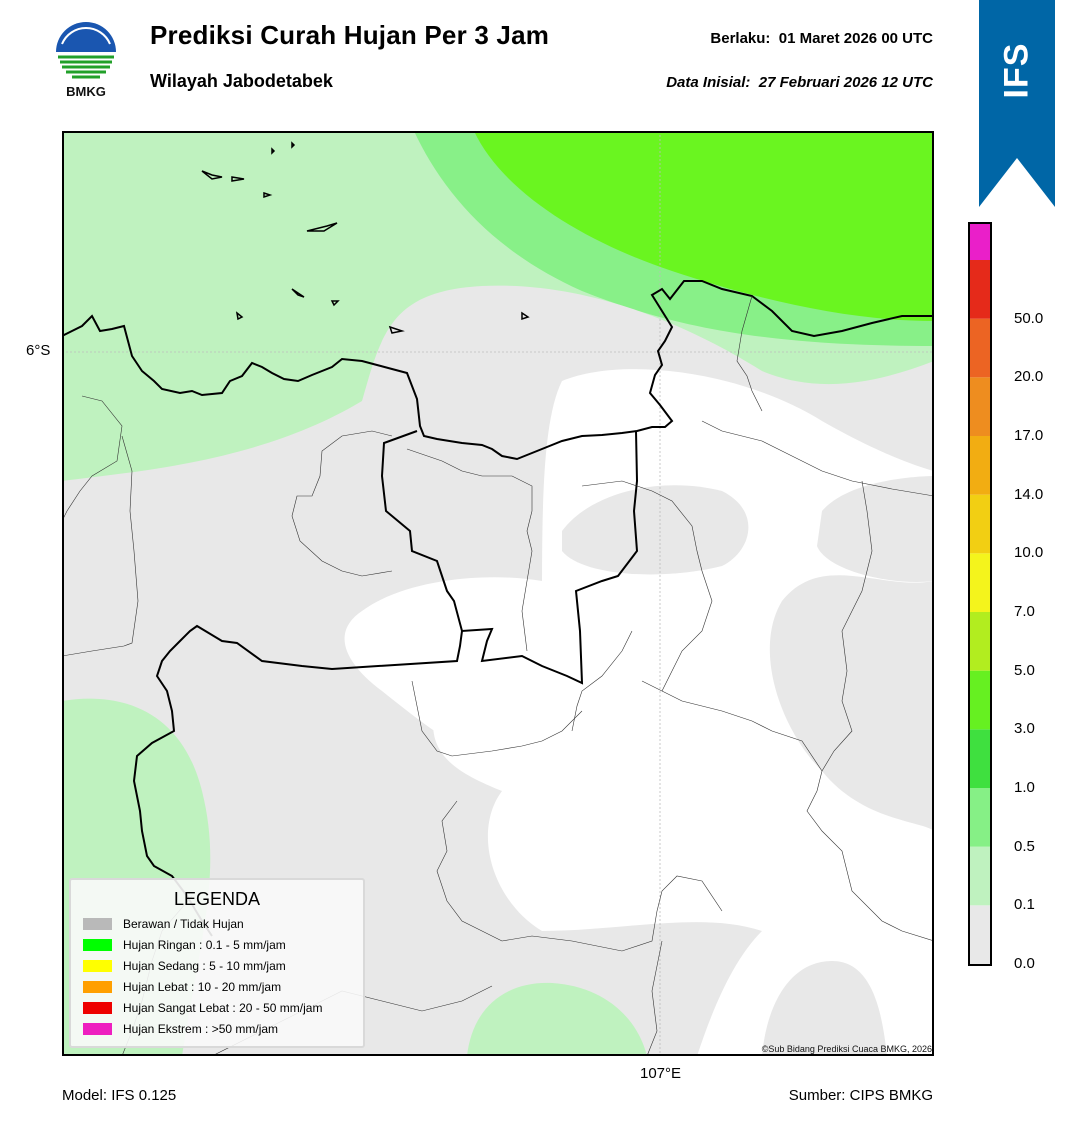  What do you see at coordinates (1024, 787) in the screenshot?
I see `colorbar-tick-label: 1.0` at bounding box center [1024, 787].